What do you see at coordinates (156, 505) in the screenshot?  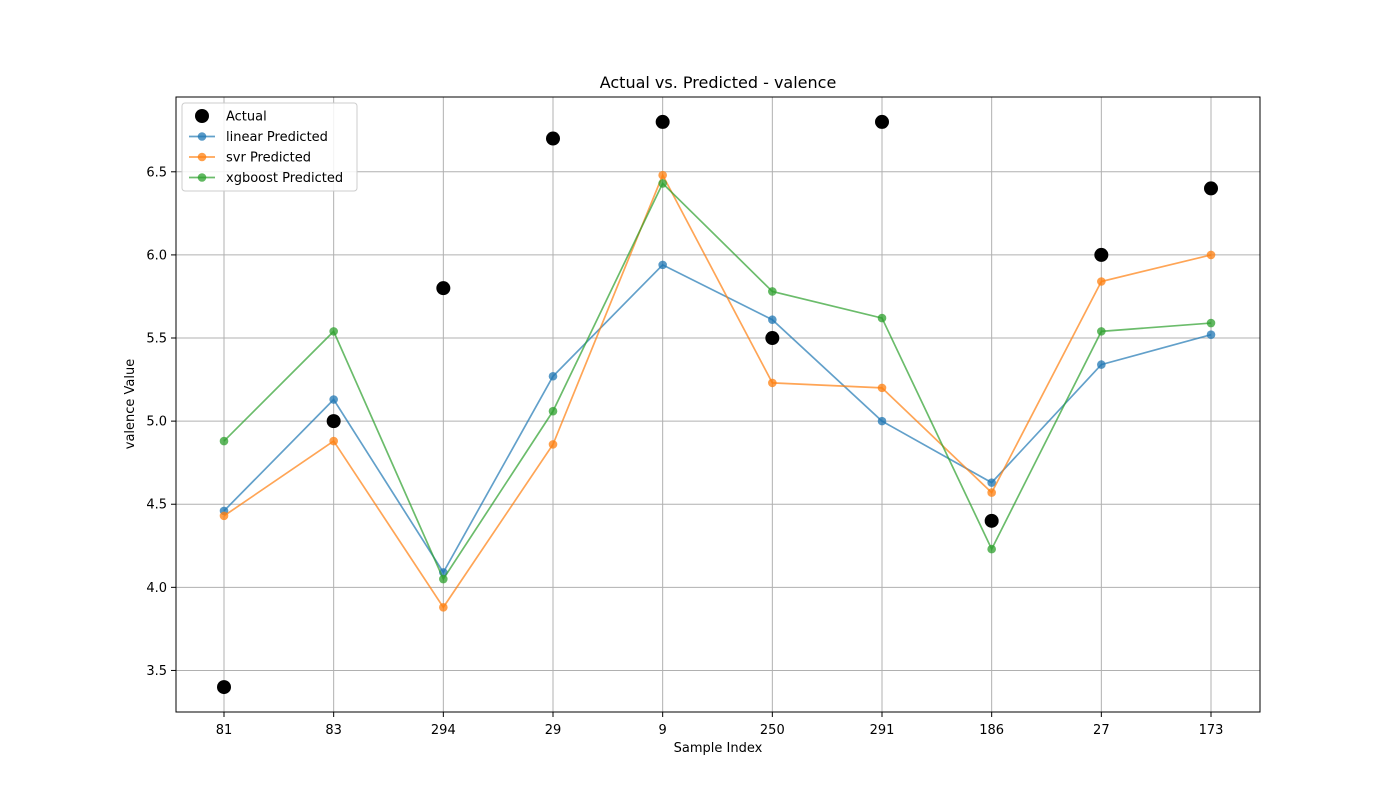 I see `y-tick-label: 4.5` at bounding box center [156, 505].